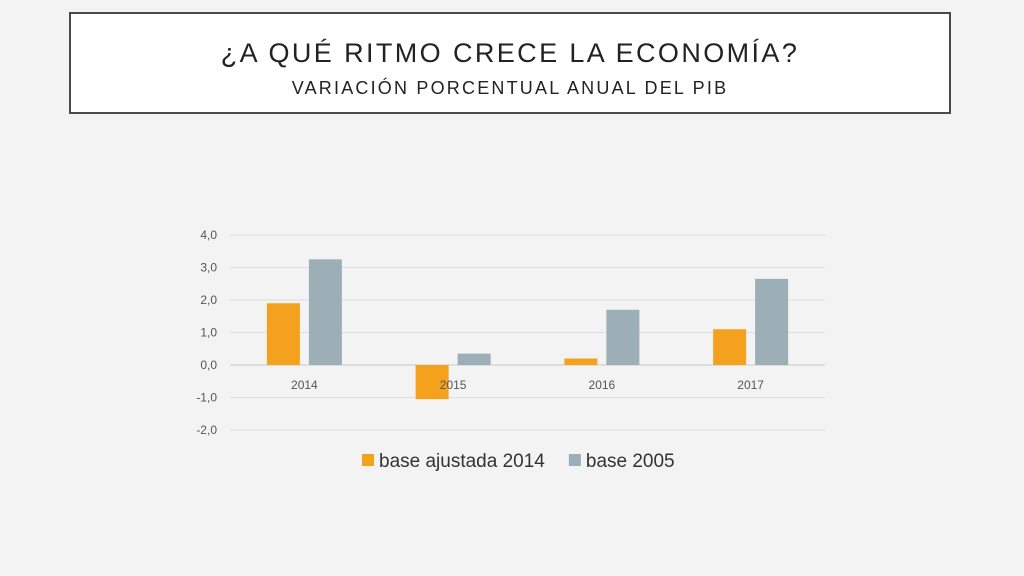 This screenshot has width=1024, height=576. What do you see at coordinates (206, 398) in the screenshot?
I see `y-tick-label: -1,0` at bounding box center [206, 398].